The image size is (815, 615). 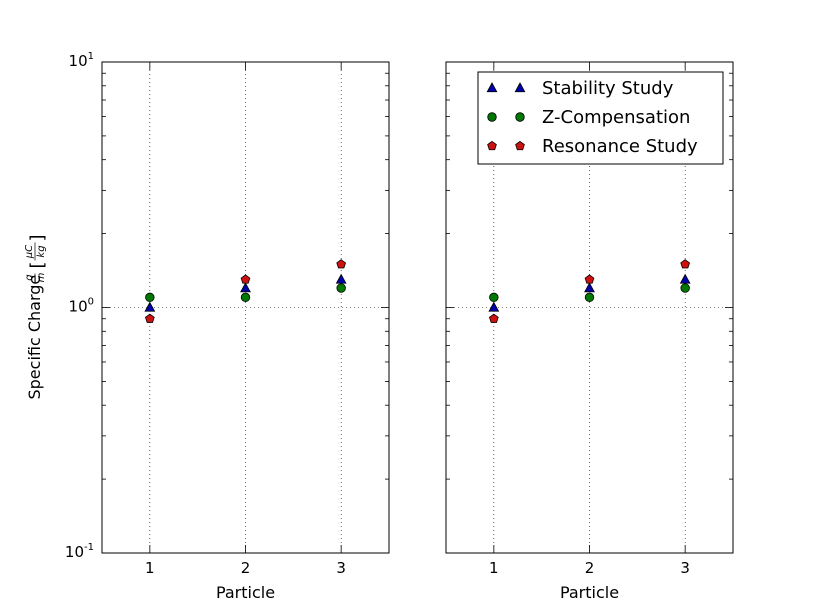 What do you see at coordinates (34, 337) in the screenshot?
I see `y-axis-label-text: Specific Charge` at bounding box center [34, 337].